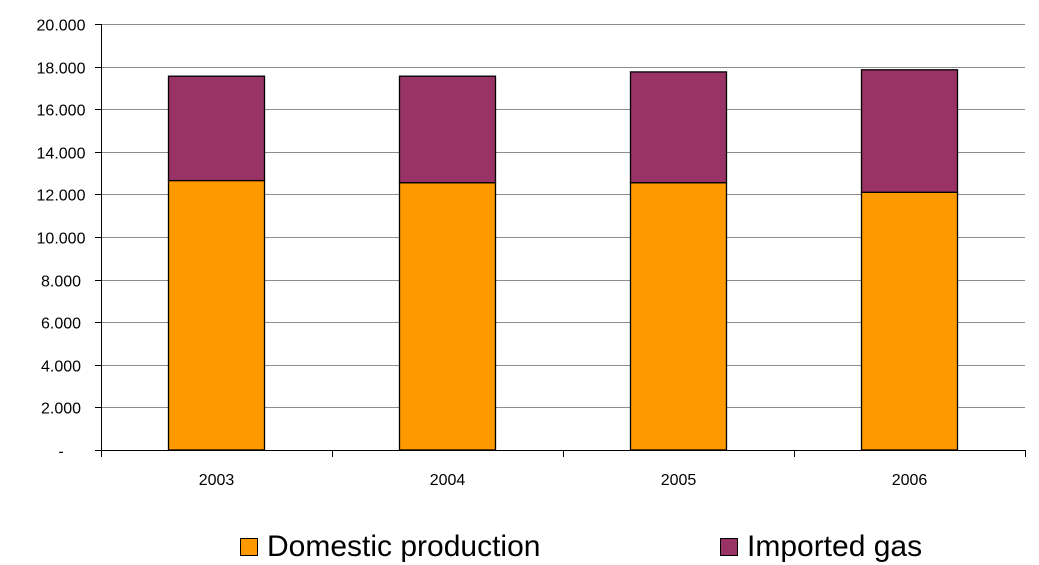 Image resolution: width=1039 pixels, height=565 pixels. I want to click on bar-imported-gas-2004, so click(447, 129).